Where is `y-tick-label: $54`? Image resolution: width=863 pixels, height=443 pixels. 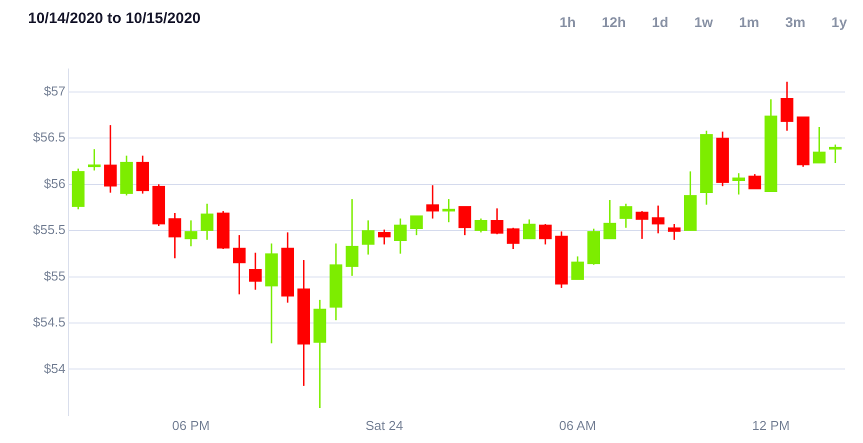 y-tick-label: $54 is located at coordinates (55, 368).